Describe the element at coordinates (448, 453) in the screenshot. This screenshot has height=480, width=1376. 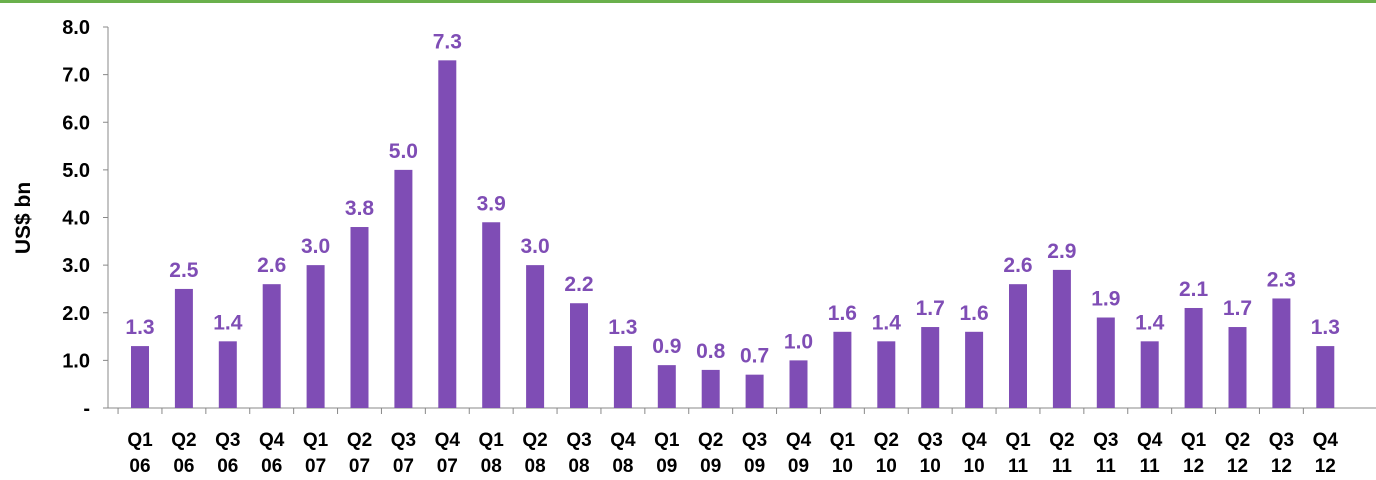
I see `x-tick-label: Q4 07` at that location.